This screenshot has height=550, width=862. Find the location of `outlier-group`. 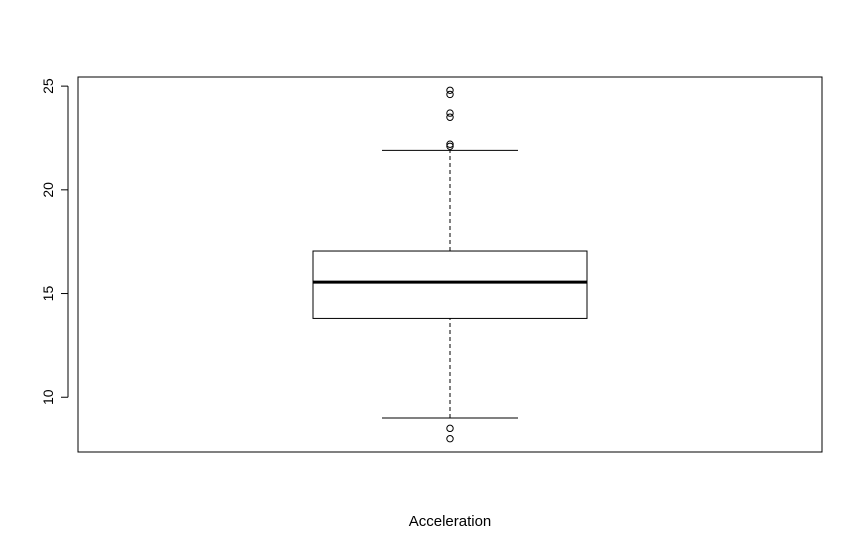

outlier-group is located at coordinates (450, 264).